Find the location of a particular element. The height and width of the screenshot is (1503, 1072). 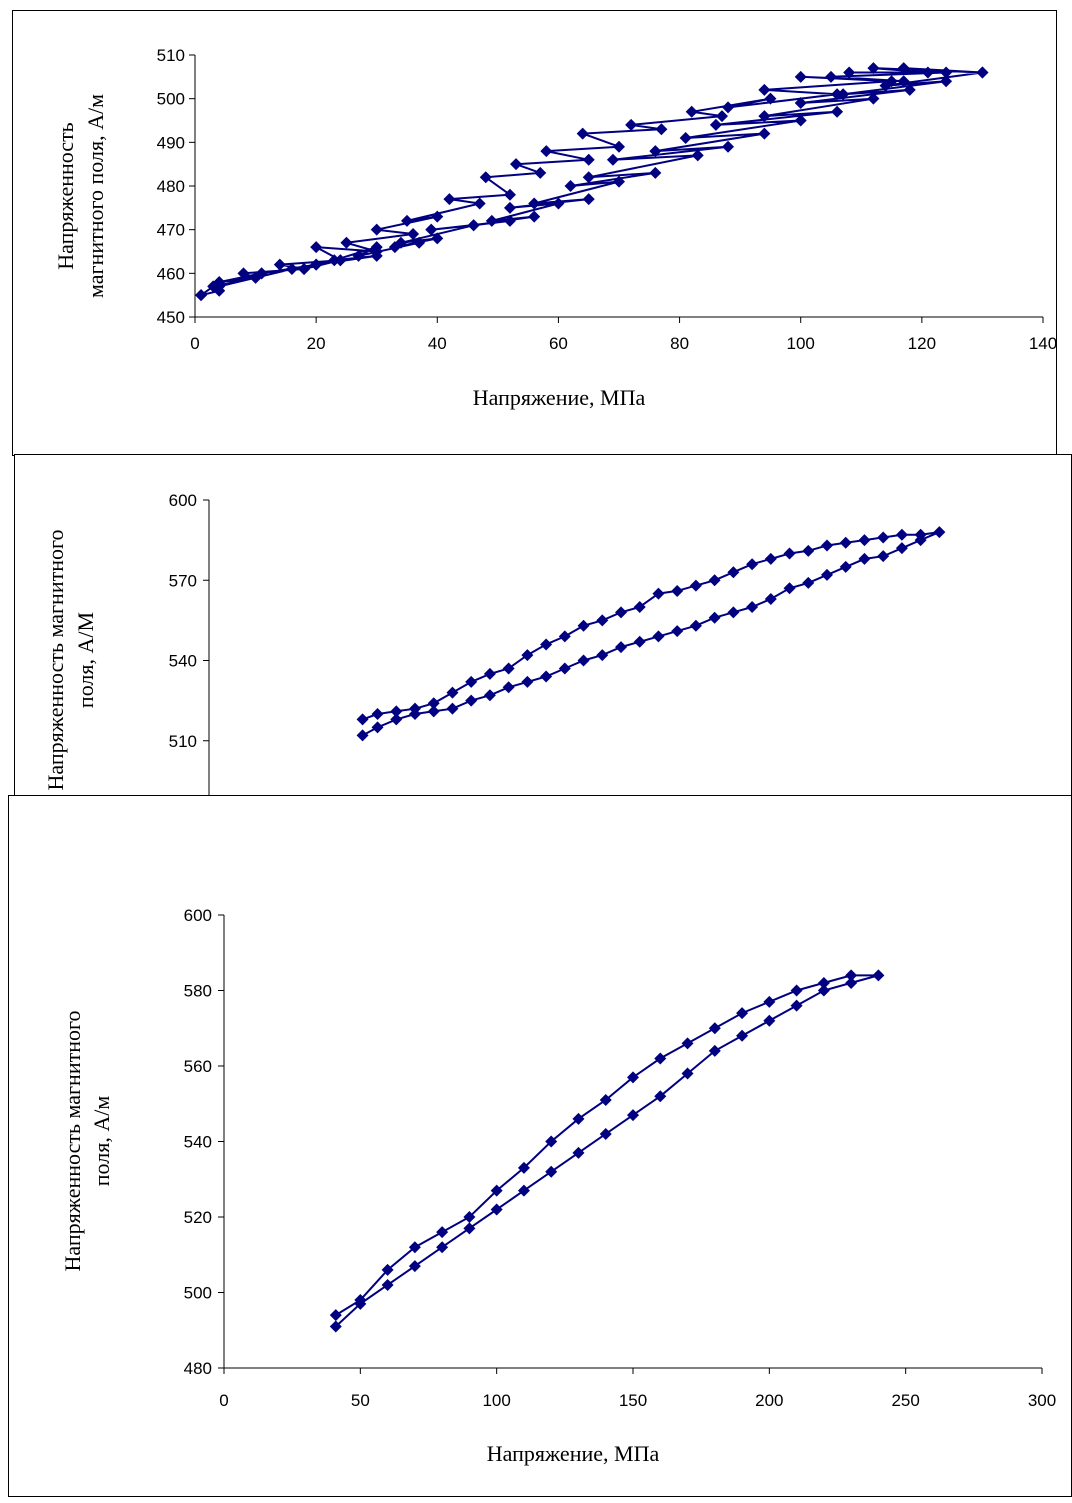

y-tick-label: 510 is located at coordinates (171, 55).